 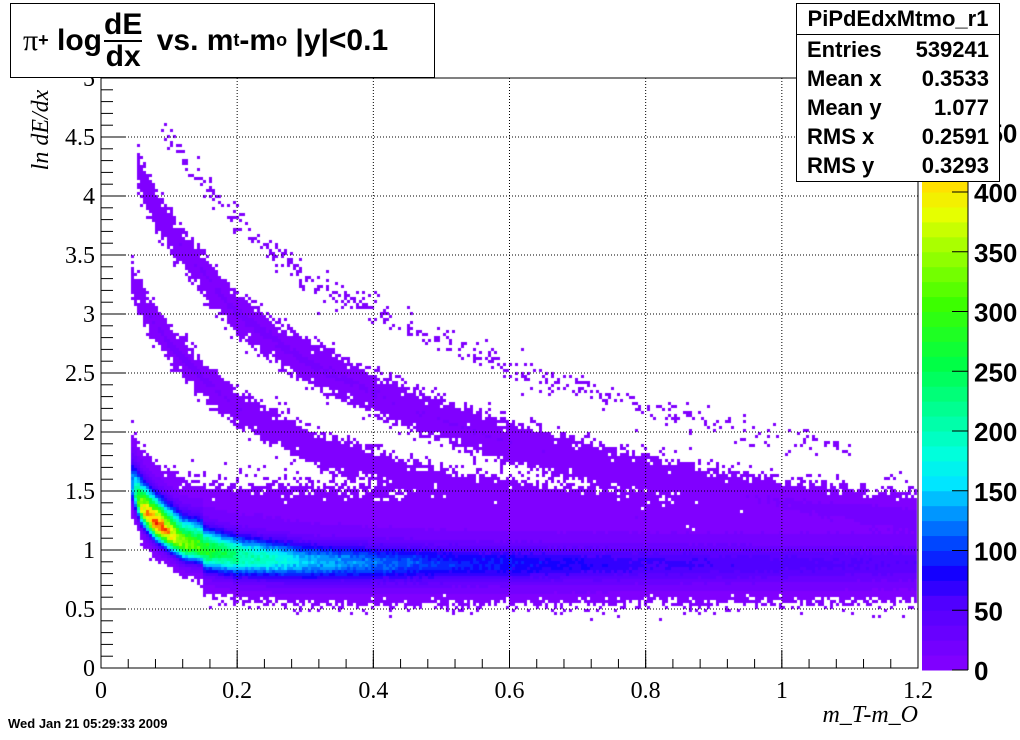 I want to click on title-pi: π, so click(x=31, y=40).